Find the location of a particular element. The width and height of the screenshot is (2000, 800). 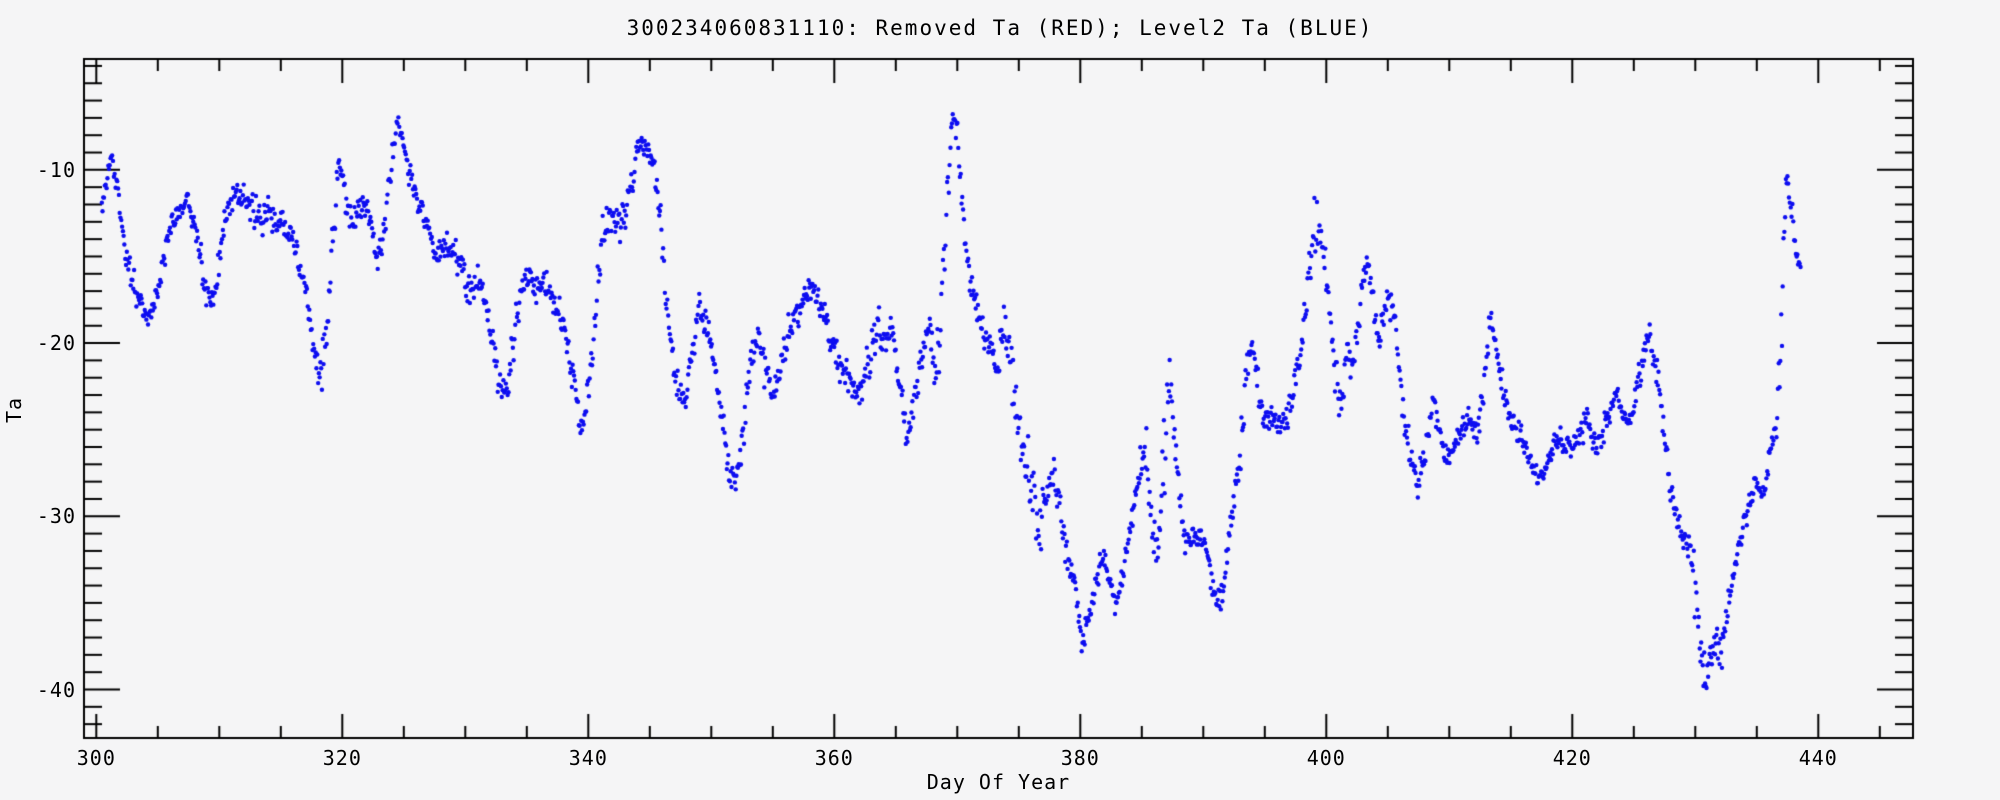

x-tick-label: 300 is located at coordinates (96, 758).